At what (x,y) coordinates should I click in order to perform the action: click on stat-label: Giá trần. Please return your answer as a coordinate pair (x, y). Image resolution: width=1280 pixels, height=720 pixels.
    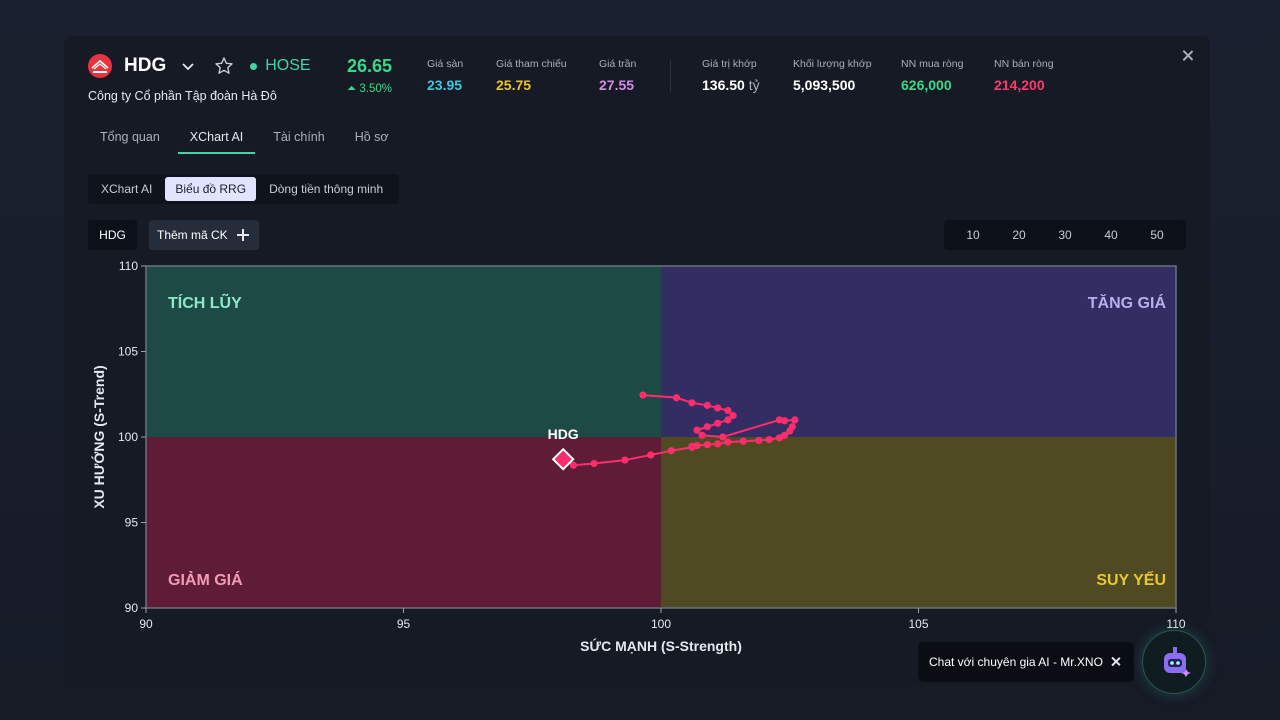
    Looking at the image, I should click on (618, 64).